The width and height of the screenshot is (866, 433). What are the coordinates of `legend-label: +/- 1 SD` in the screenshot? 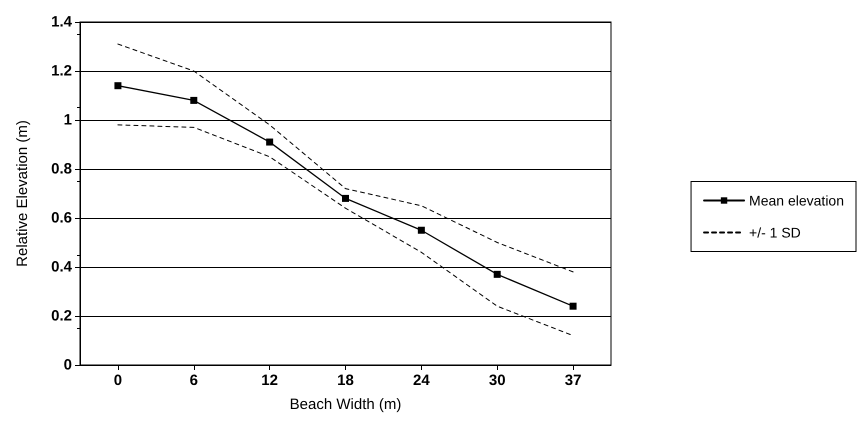 It's located at (775, 232).